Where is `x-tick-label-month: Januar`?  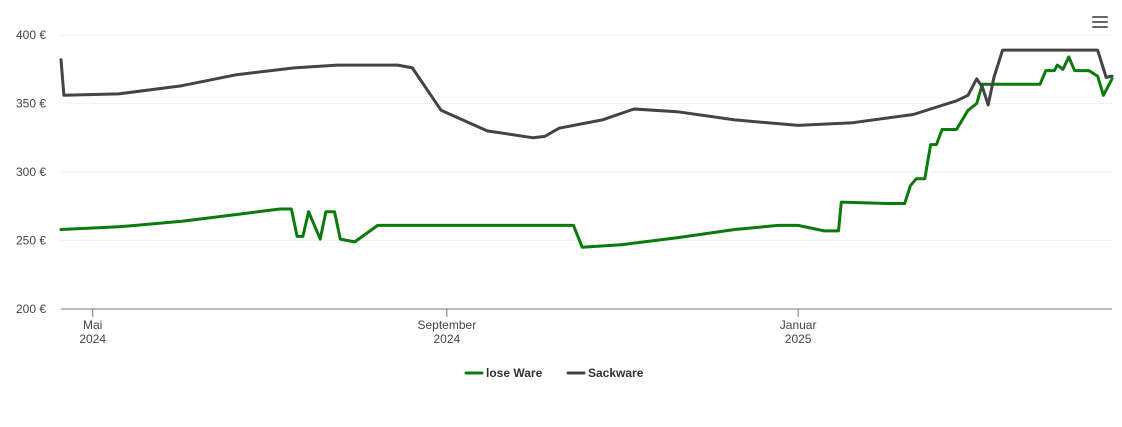 x-tick-label-month: Januar is located at coordinates (798, 325).